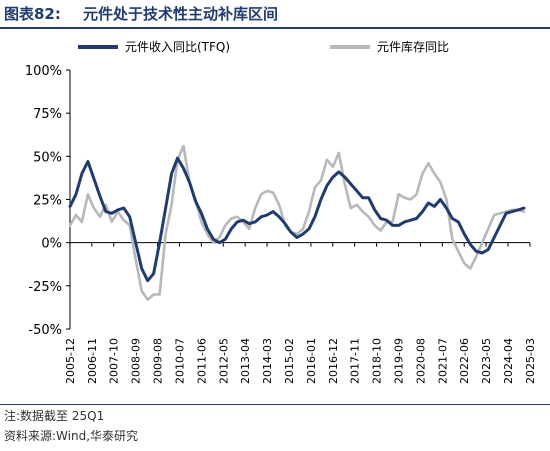 This screenshot has height=451, width=550. I want to click on x-tick-label: 2005-12, so click(70, 361).